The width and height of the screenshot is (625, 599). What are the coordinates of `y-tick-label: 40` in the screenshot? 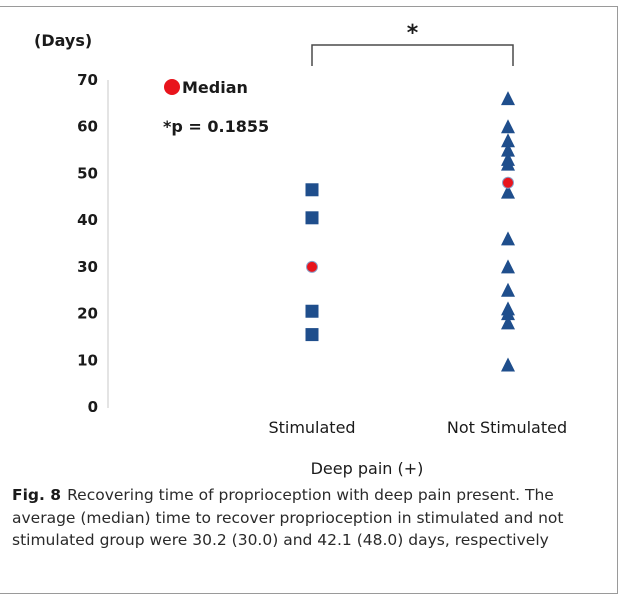 It's located at (87, 220).